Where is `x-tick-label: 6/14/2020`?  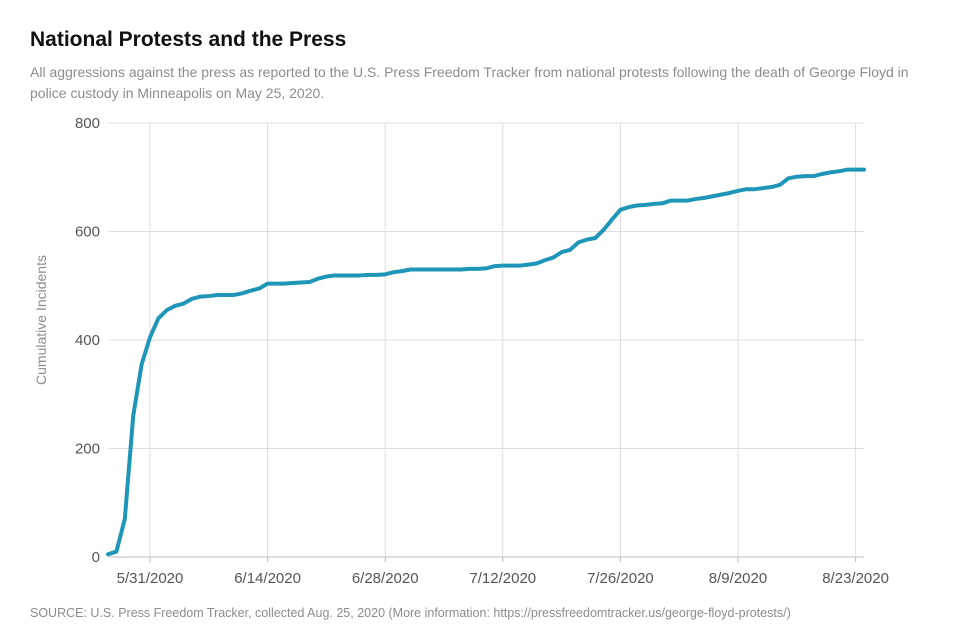 x-tick-label: 6/14/2020 is located at coordinates (267, 578).